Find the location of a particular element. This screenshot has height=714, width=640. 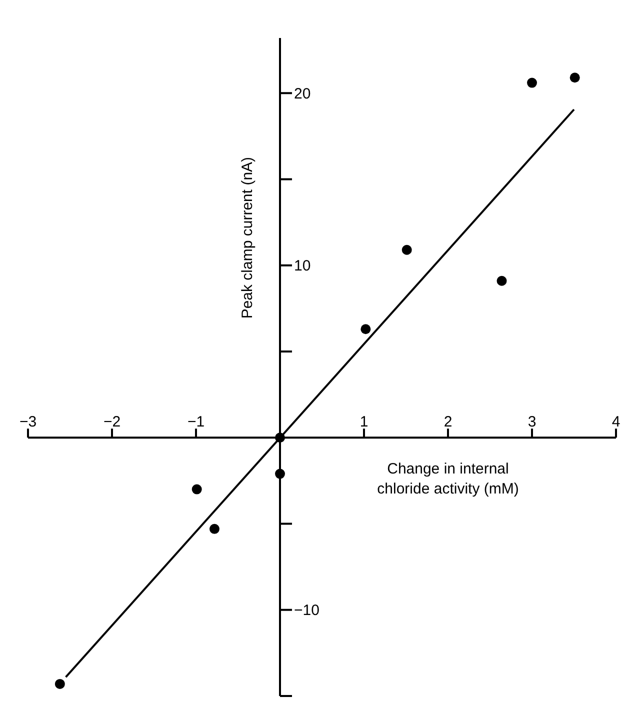

x-tick-label: −3 is located at coordinates (28, 422).